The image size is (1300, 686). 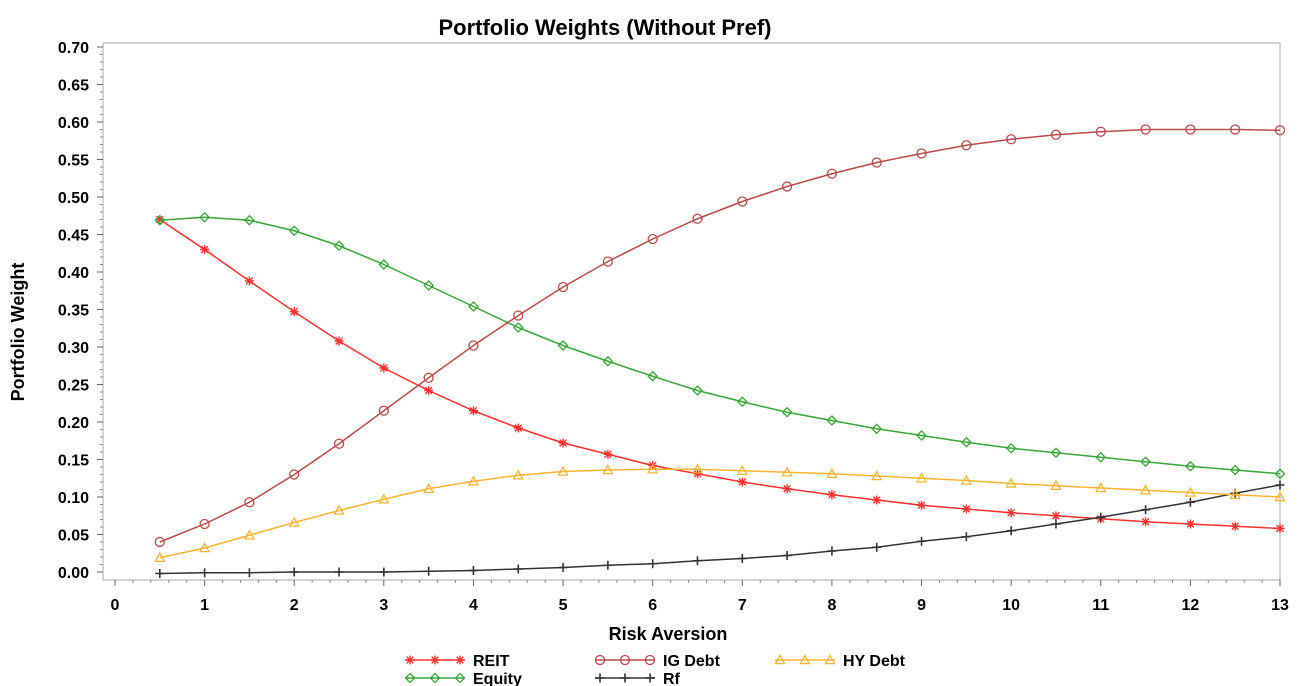 I want to click on legend-item-ig-debt: IG Debt, so click(x=657, y=661).